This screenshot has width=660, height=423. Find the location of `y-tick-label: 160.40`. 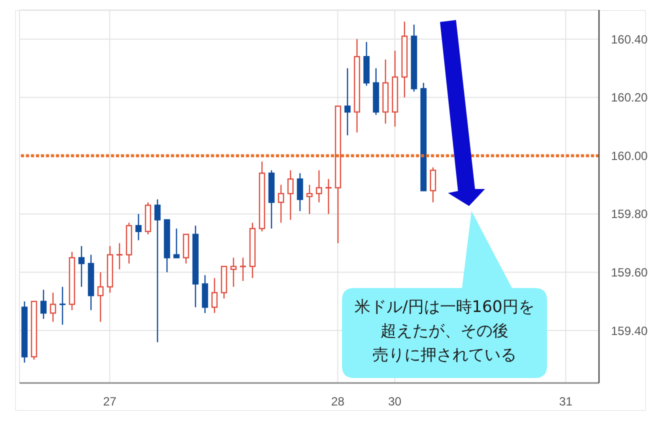

y-tick-label: 160.40 is located at coordinates (629, 39).